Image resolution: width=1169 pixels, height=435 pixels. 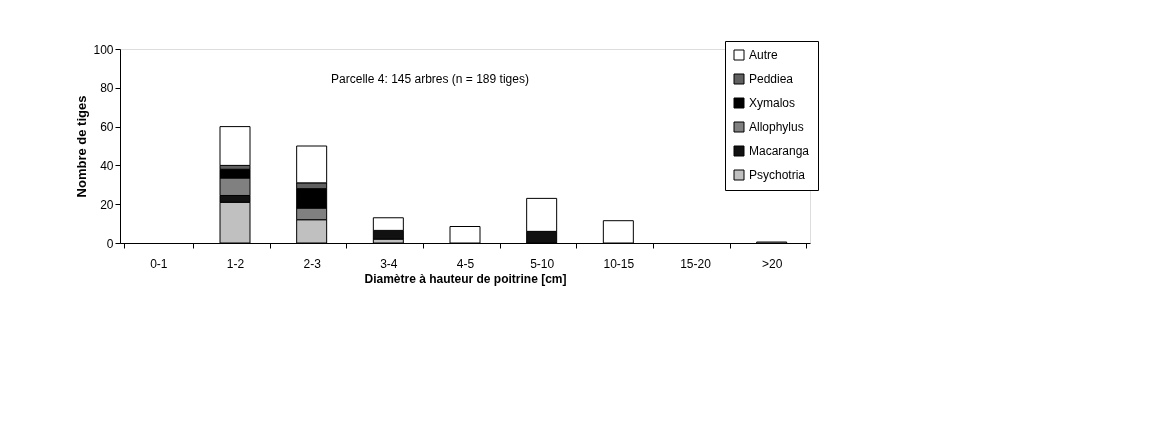 I want to click on x-tick-label: 0-1, so click(x=159, y=263).